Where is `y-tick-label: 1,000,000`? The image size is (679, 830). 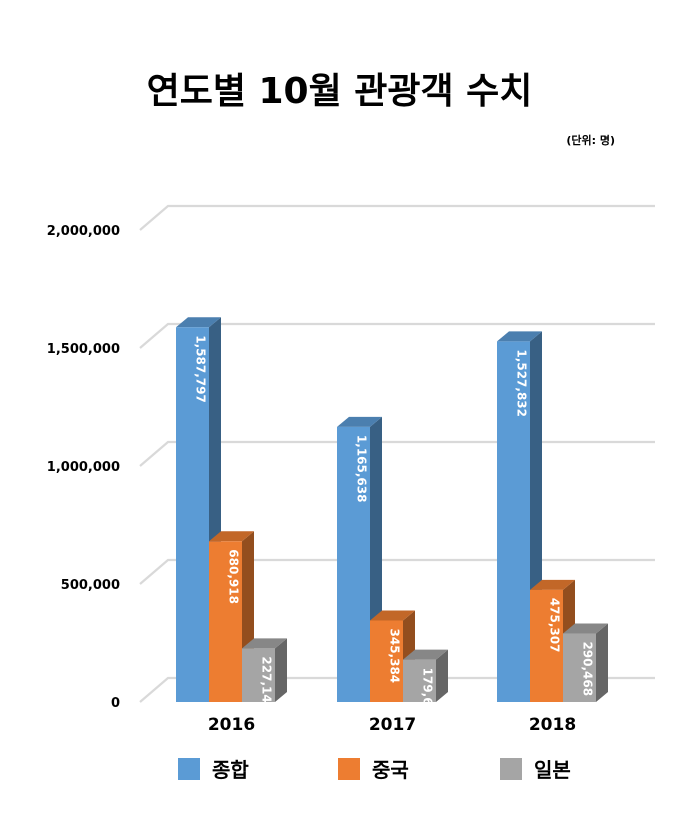
y-tick-label: 1,000,000 is located at coordinates (83, 467).